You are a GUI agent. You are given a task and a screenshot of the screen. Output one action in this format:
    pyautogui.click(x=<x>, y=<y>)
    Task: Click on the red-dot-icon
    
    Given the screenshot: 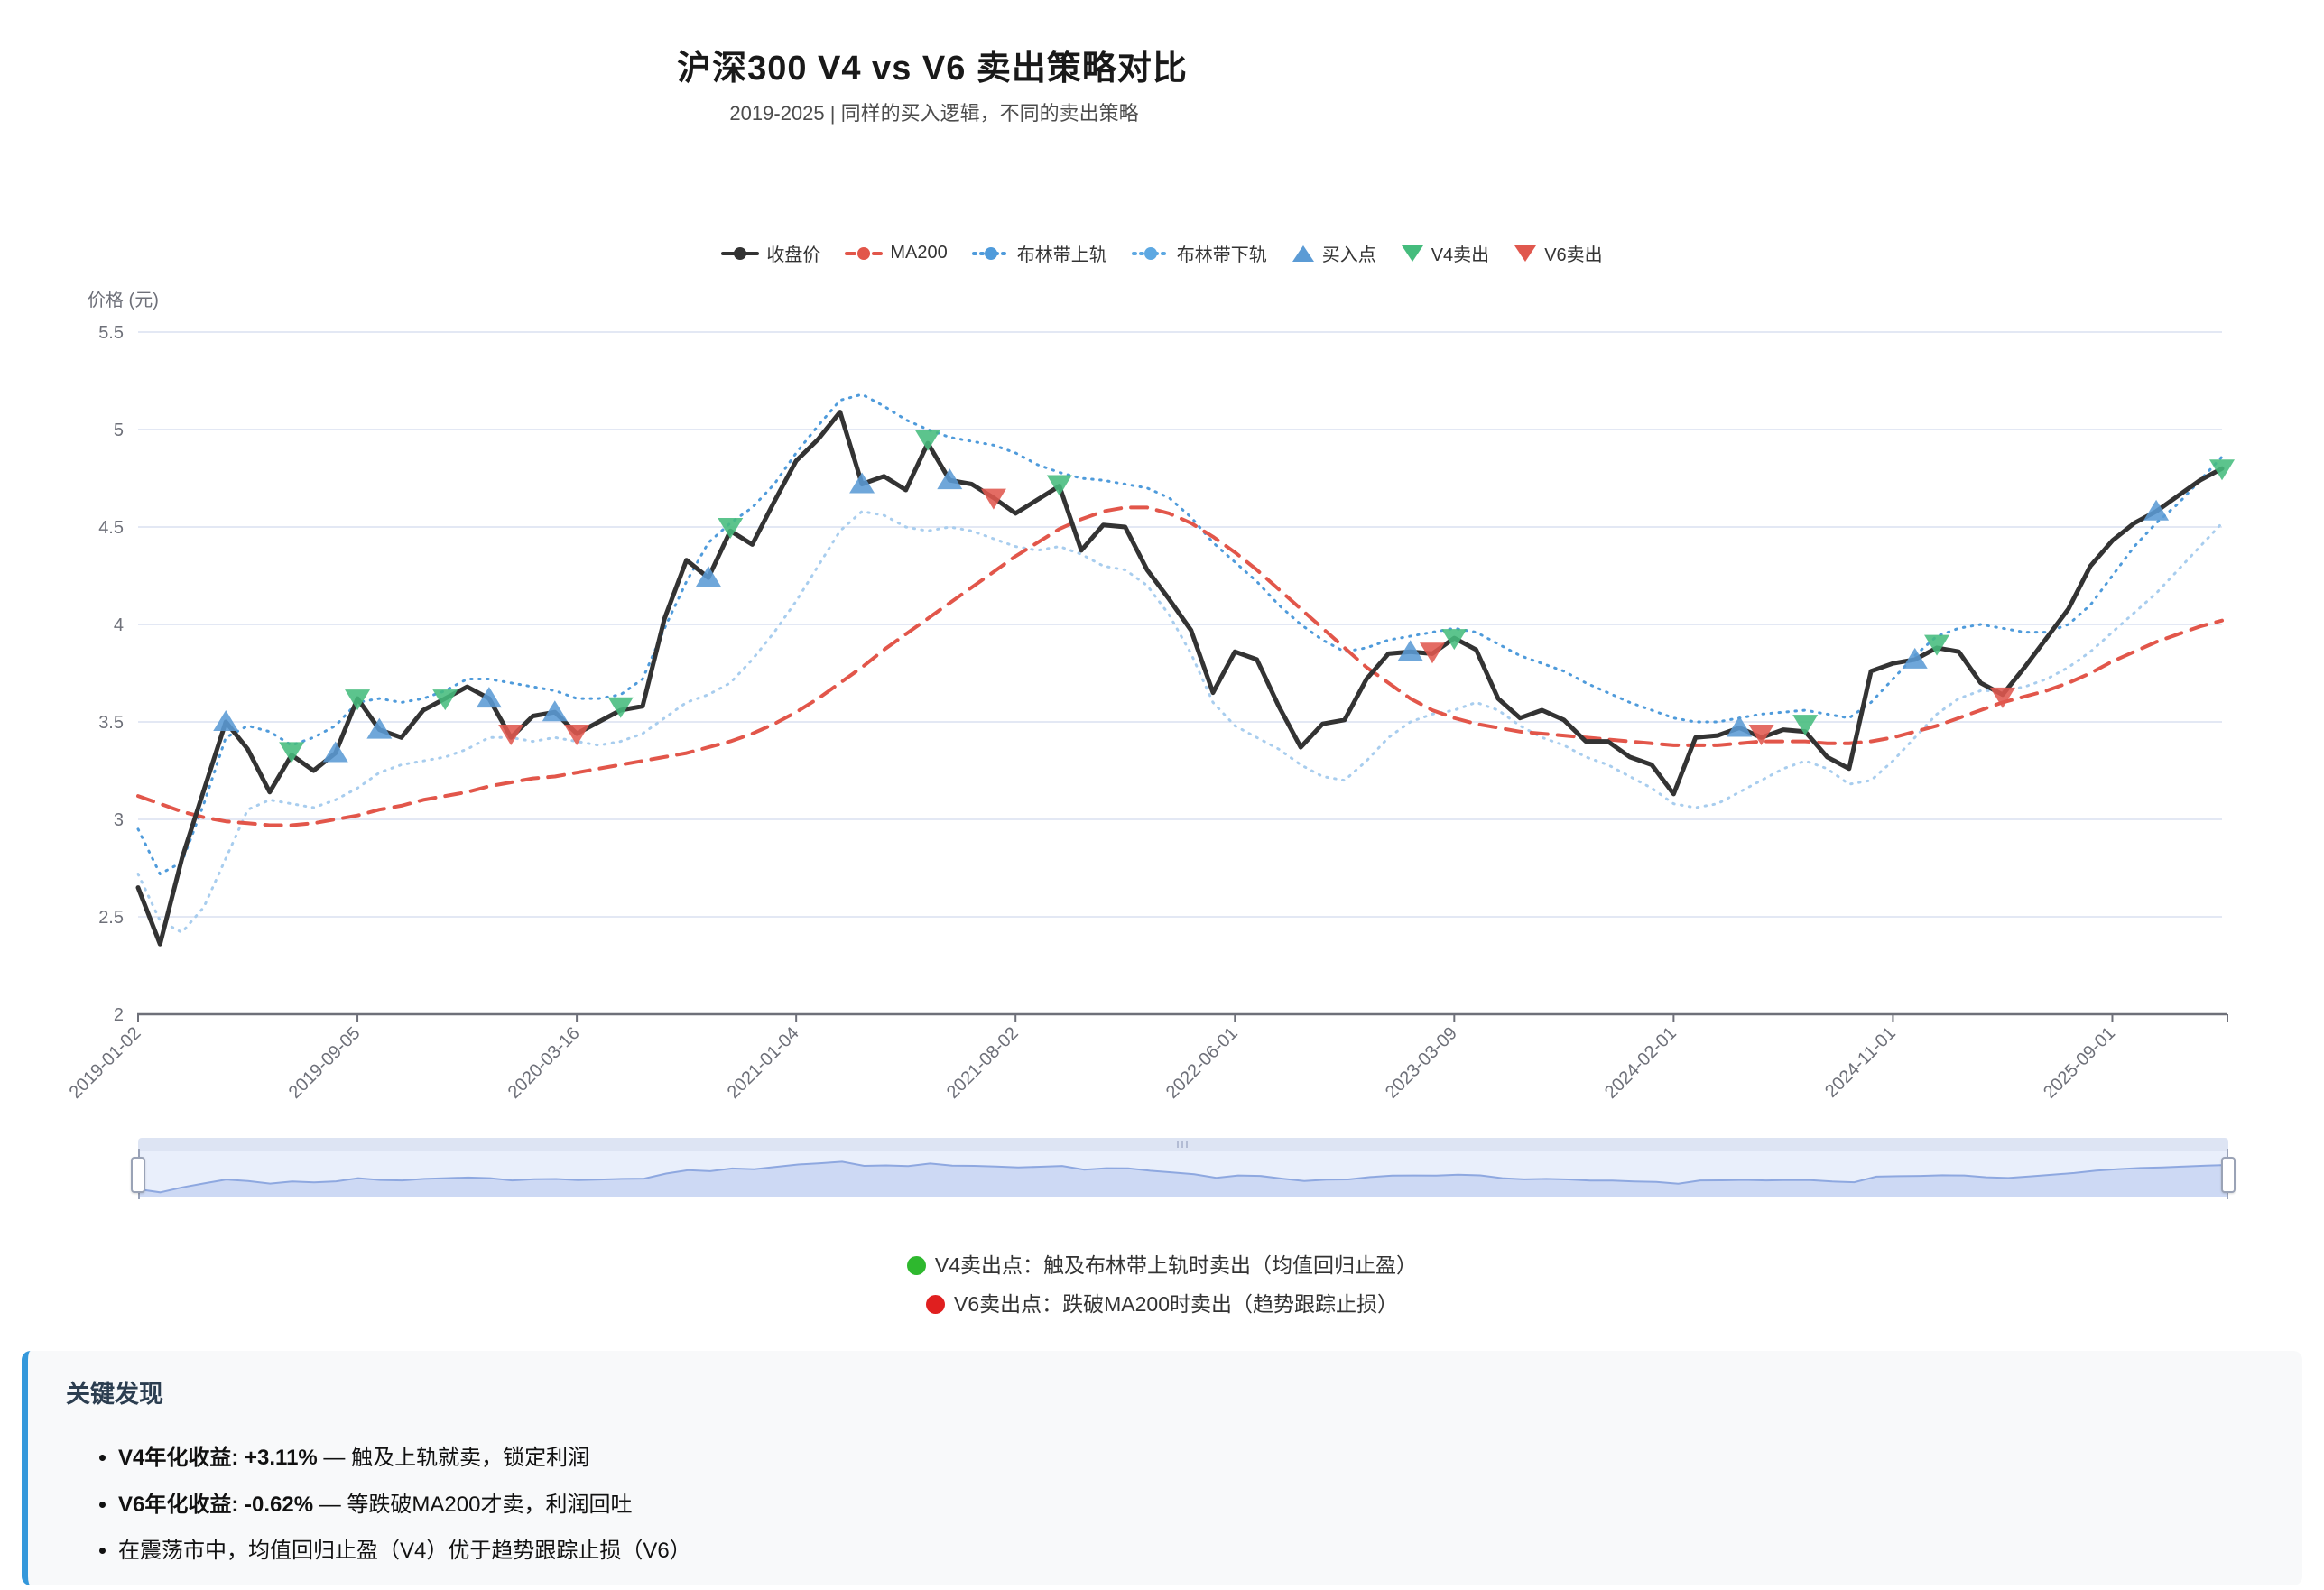 What is the action you would take?
    pyautogui.click(x=935, y=1304)
    